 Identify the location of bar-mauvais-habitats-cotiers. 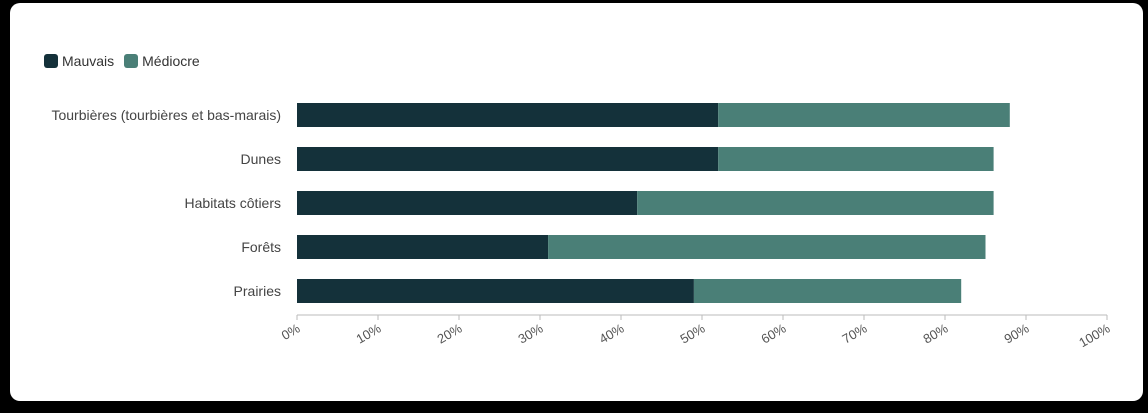
(467, 203).